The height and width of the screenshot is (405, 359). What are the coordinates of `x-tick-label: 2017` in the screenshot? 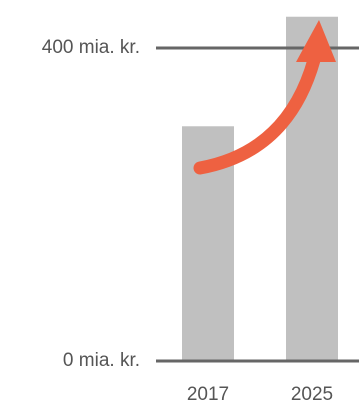 It's located at (208, 394).